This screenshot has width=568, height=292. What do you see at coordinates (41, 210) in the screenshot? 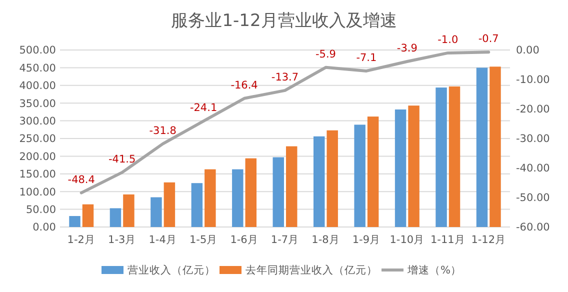
I see `y-tick-label: 50.00` at bounding box center [41, 210].